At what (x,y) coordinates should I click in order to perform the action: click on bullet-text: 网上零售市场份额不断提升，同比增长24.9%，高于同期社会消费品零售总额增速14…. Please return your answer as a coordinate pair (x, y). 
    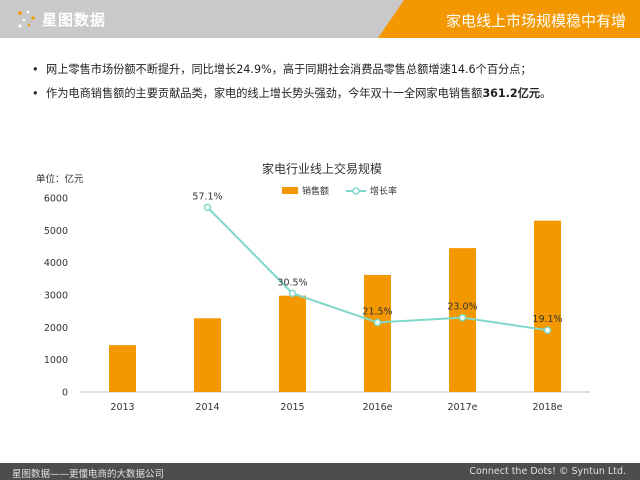
    Looking at the image, I should click on (289, 69).